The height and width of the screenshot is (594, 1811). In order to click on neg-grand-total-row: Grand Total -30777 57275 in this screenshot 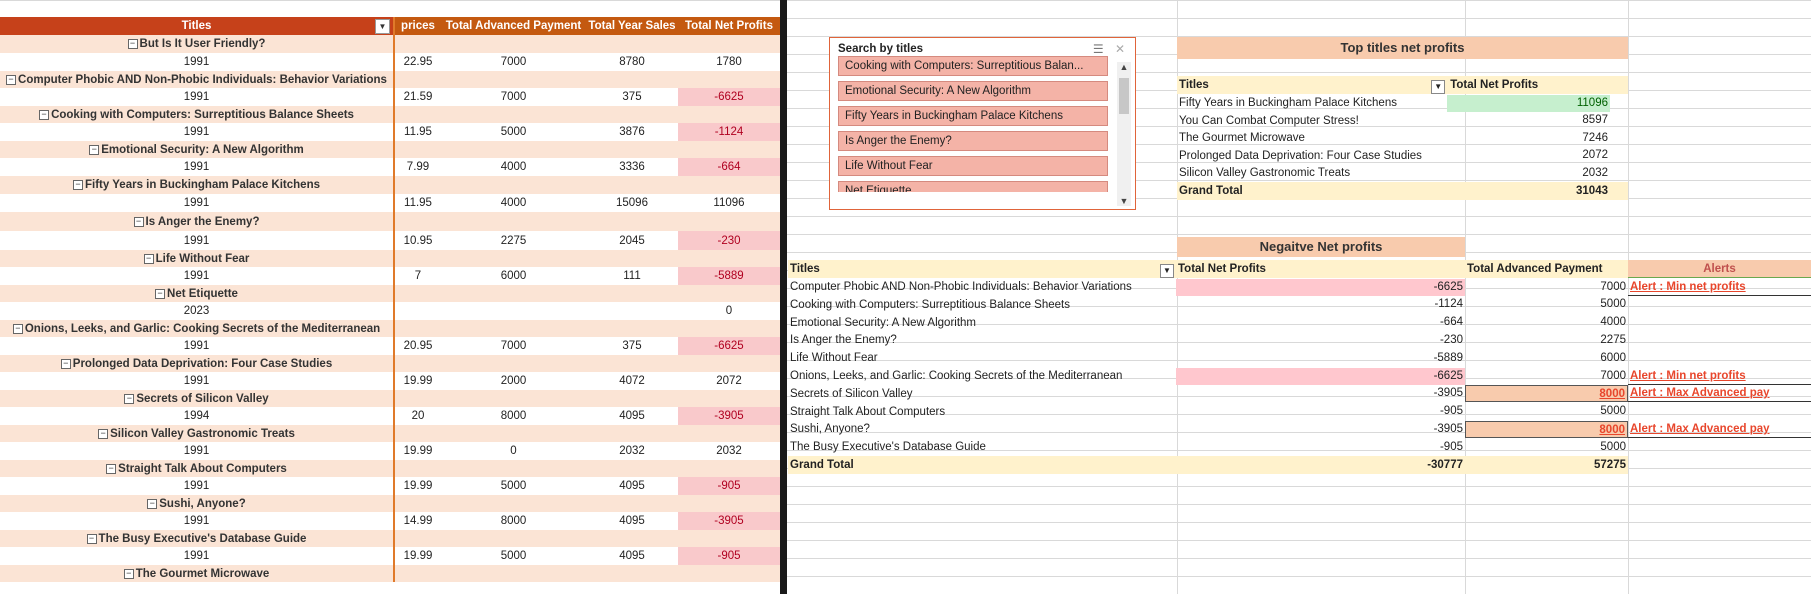, I will do `click(1208, 465)`.